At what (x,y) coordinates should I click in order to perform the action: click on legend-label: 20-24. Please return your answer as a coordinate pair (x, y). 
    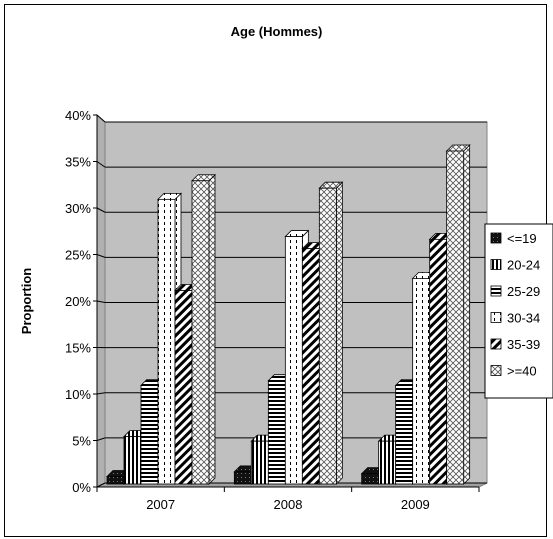
    Looking at the image, I should click on (523, 265).